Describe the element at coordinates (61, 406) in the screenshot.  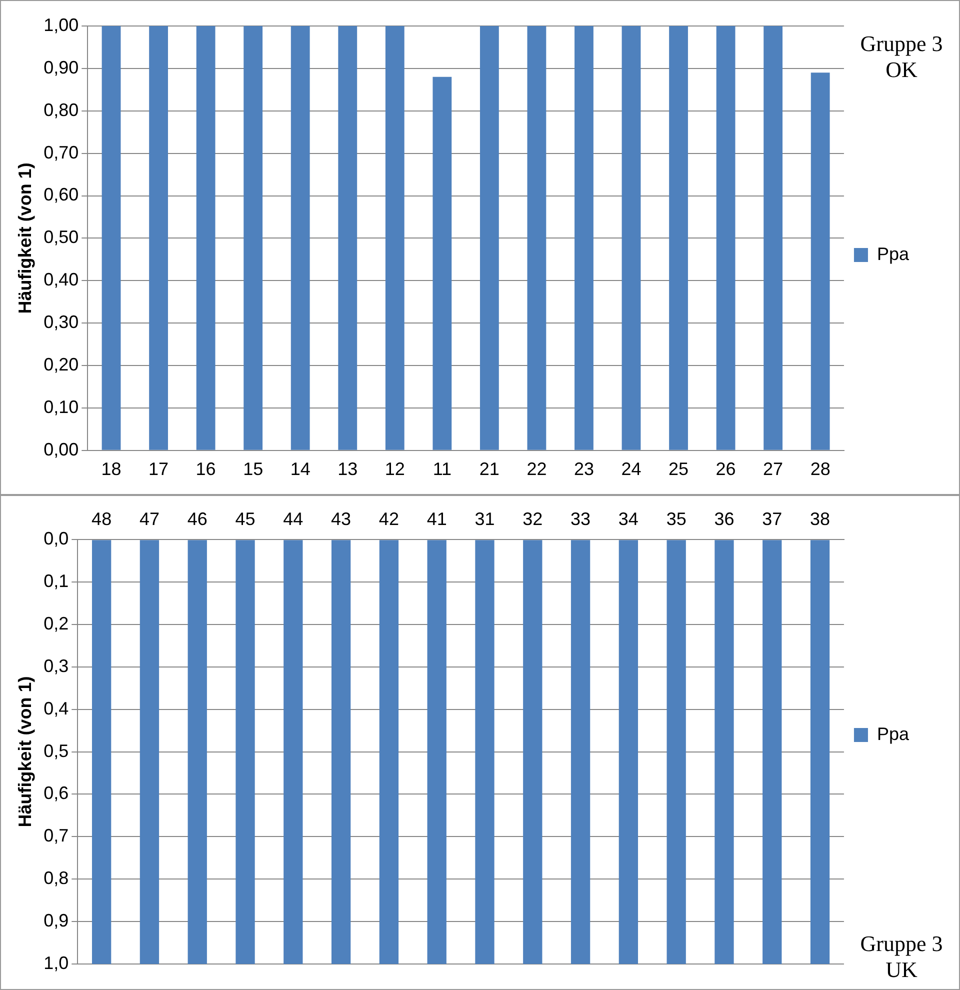
I see `y-tick-label: 0,10` at that location.